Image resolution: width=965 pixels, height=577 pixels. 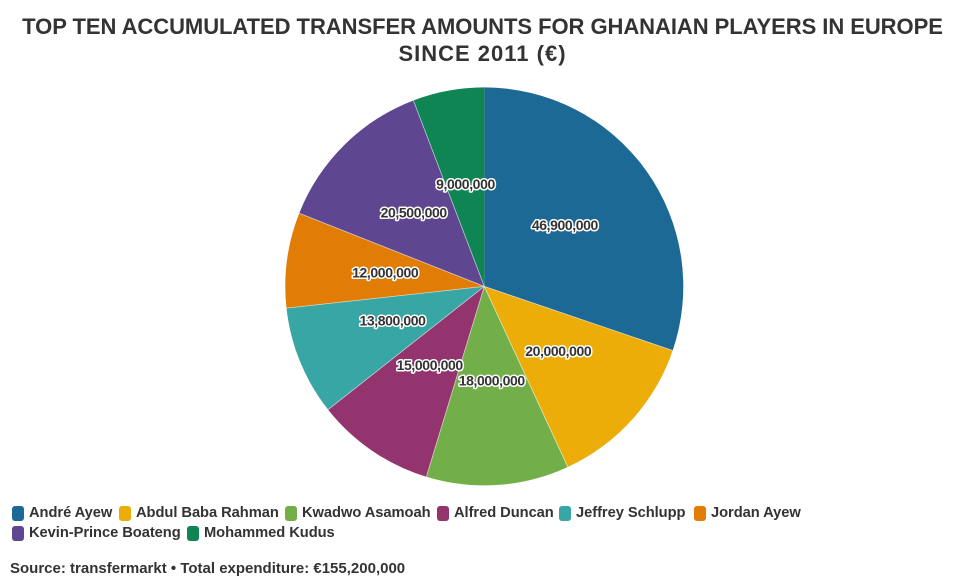 I want to click on svg-text: 18,000,000, so click(x=492, y=381).